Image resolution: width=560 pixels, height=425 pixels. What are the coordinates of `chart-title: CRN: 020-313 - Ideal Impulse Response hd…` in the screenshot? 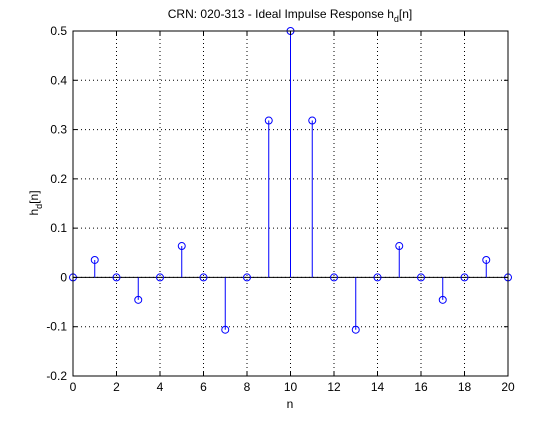 It's located at (290, 15).